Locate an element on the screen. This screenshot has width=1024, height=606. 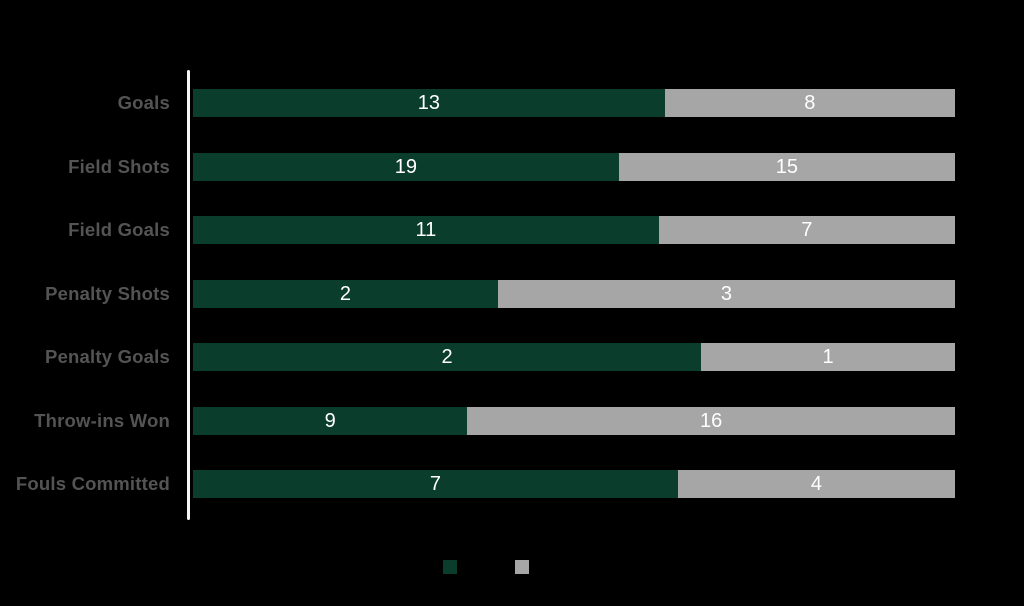
bar-row: Field Shots 19 15 is located at coordinates (512, 166).